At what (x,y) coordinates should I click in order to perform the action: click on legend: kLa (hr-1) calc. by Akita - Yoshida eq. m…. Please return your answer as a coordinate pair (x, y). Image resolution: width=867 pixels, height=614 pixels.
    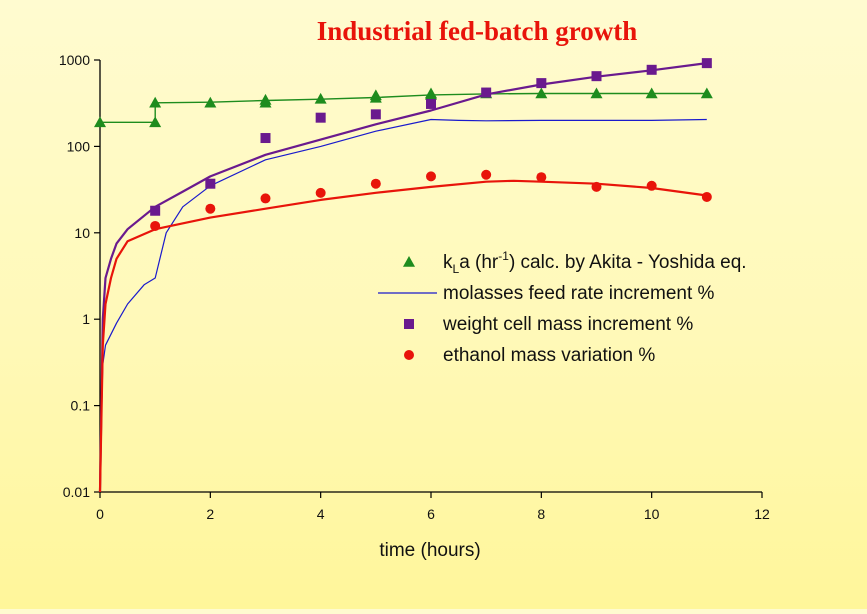
    Looking at the image, I should click on (562, 307).